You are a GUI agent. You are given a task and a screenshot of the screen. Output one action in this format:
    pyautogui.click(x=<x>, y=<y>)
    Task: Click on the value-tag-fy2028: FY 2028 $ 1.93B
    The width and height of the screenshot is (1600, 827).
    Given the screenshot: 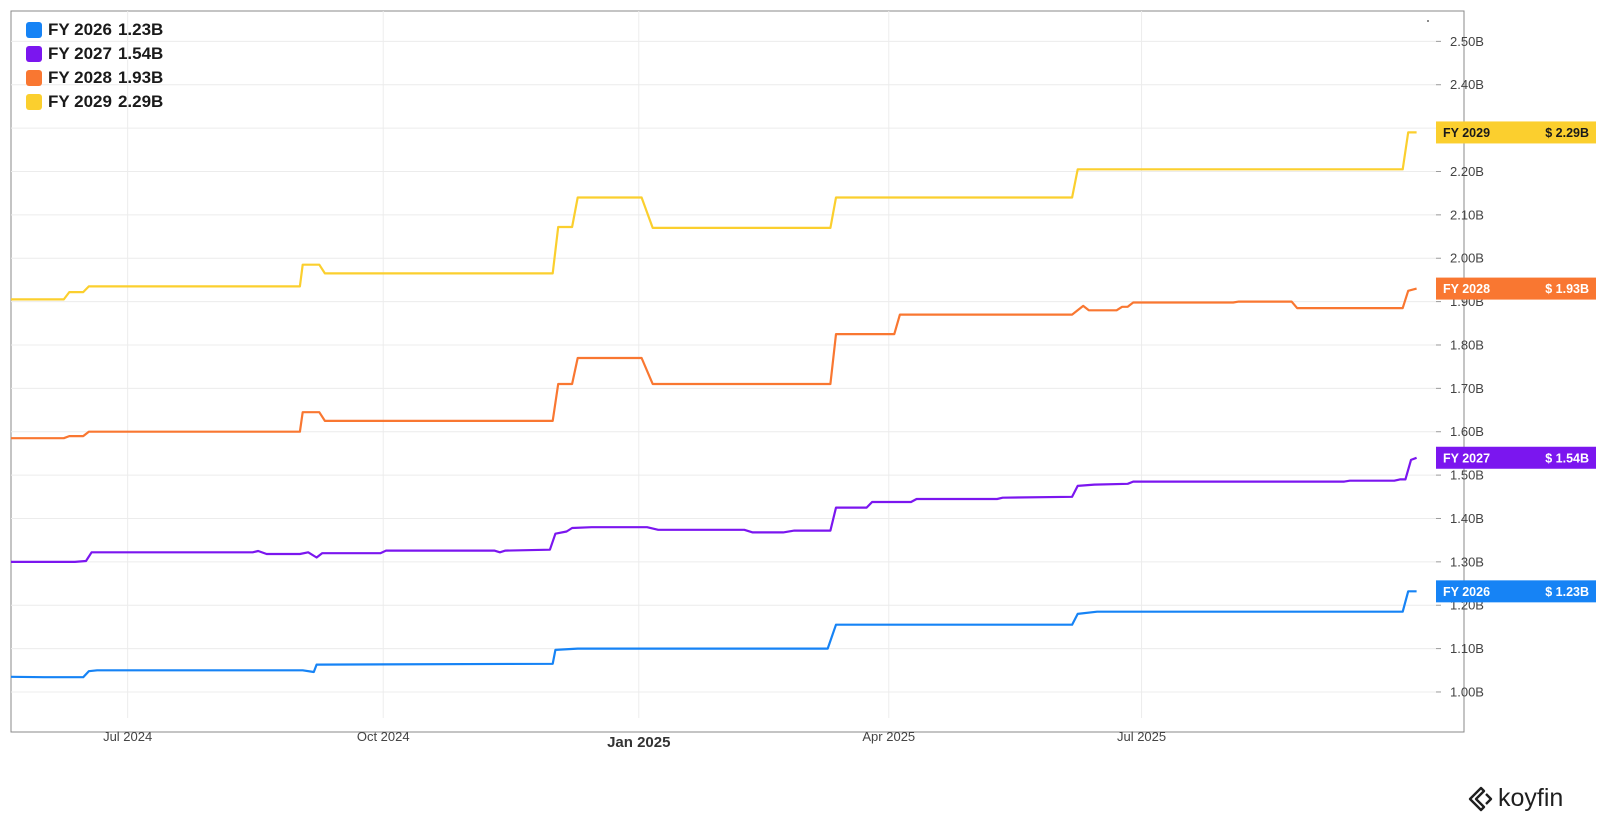 What is the action you would take?
    pyautogui.click(x=1516, y=288)
    